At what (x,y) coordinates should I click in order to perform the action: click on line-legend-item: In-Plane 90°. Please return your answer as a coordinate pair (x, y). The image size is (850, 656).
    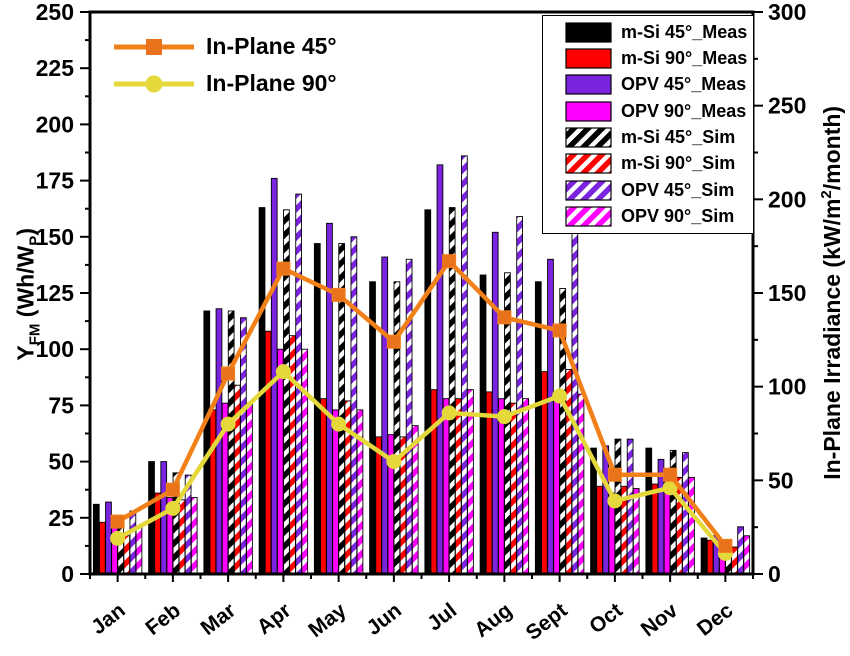
    Looking at the image, I should click on (224, 83).